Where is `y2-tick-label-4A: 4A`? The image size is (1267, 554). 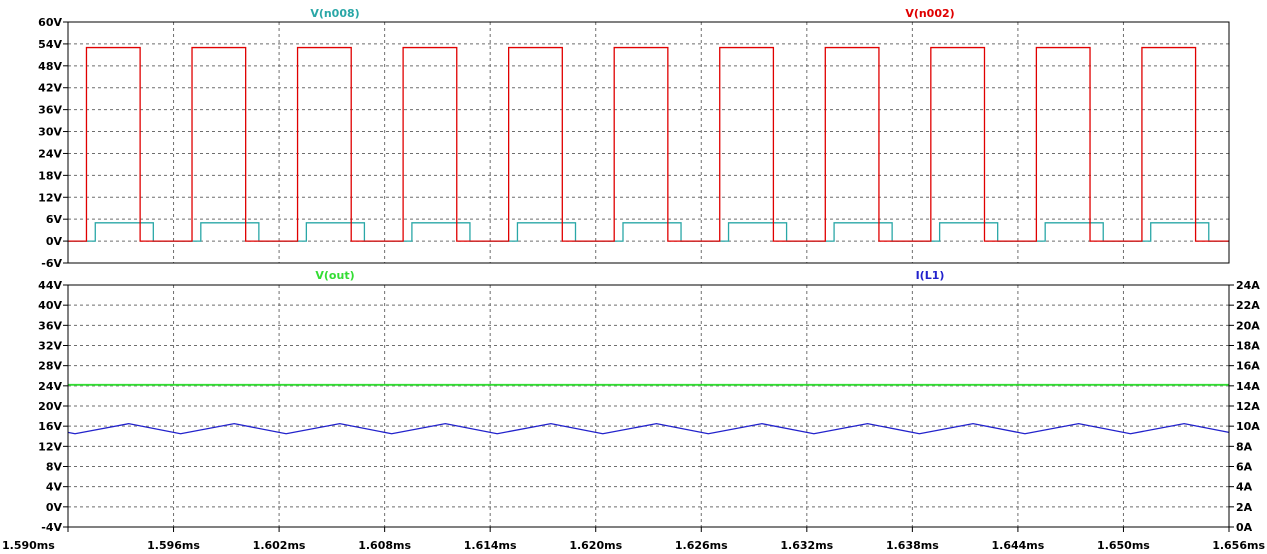 y2-tick-label-4A: 4A is located at coordinates (1244, 487).